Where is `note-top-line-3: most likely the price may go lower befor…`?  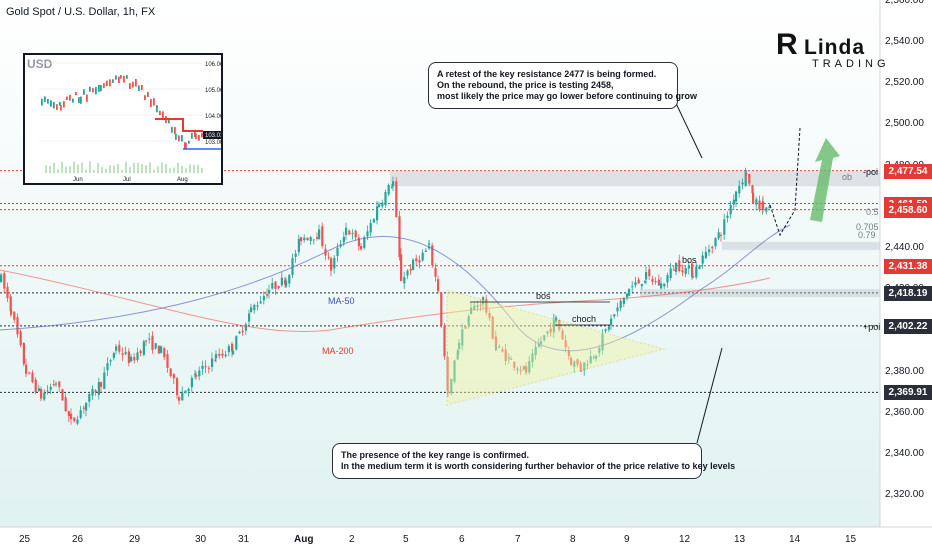
note-top-line-3: most likely the price may go lower befor… is located at coordinates (567, 96).